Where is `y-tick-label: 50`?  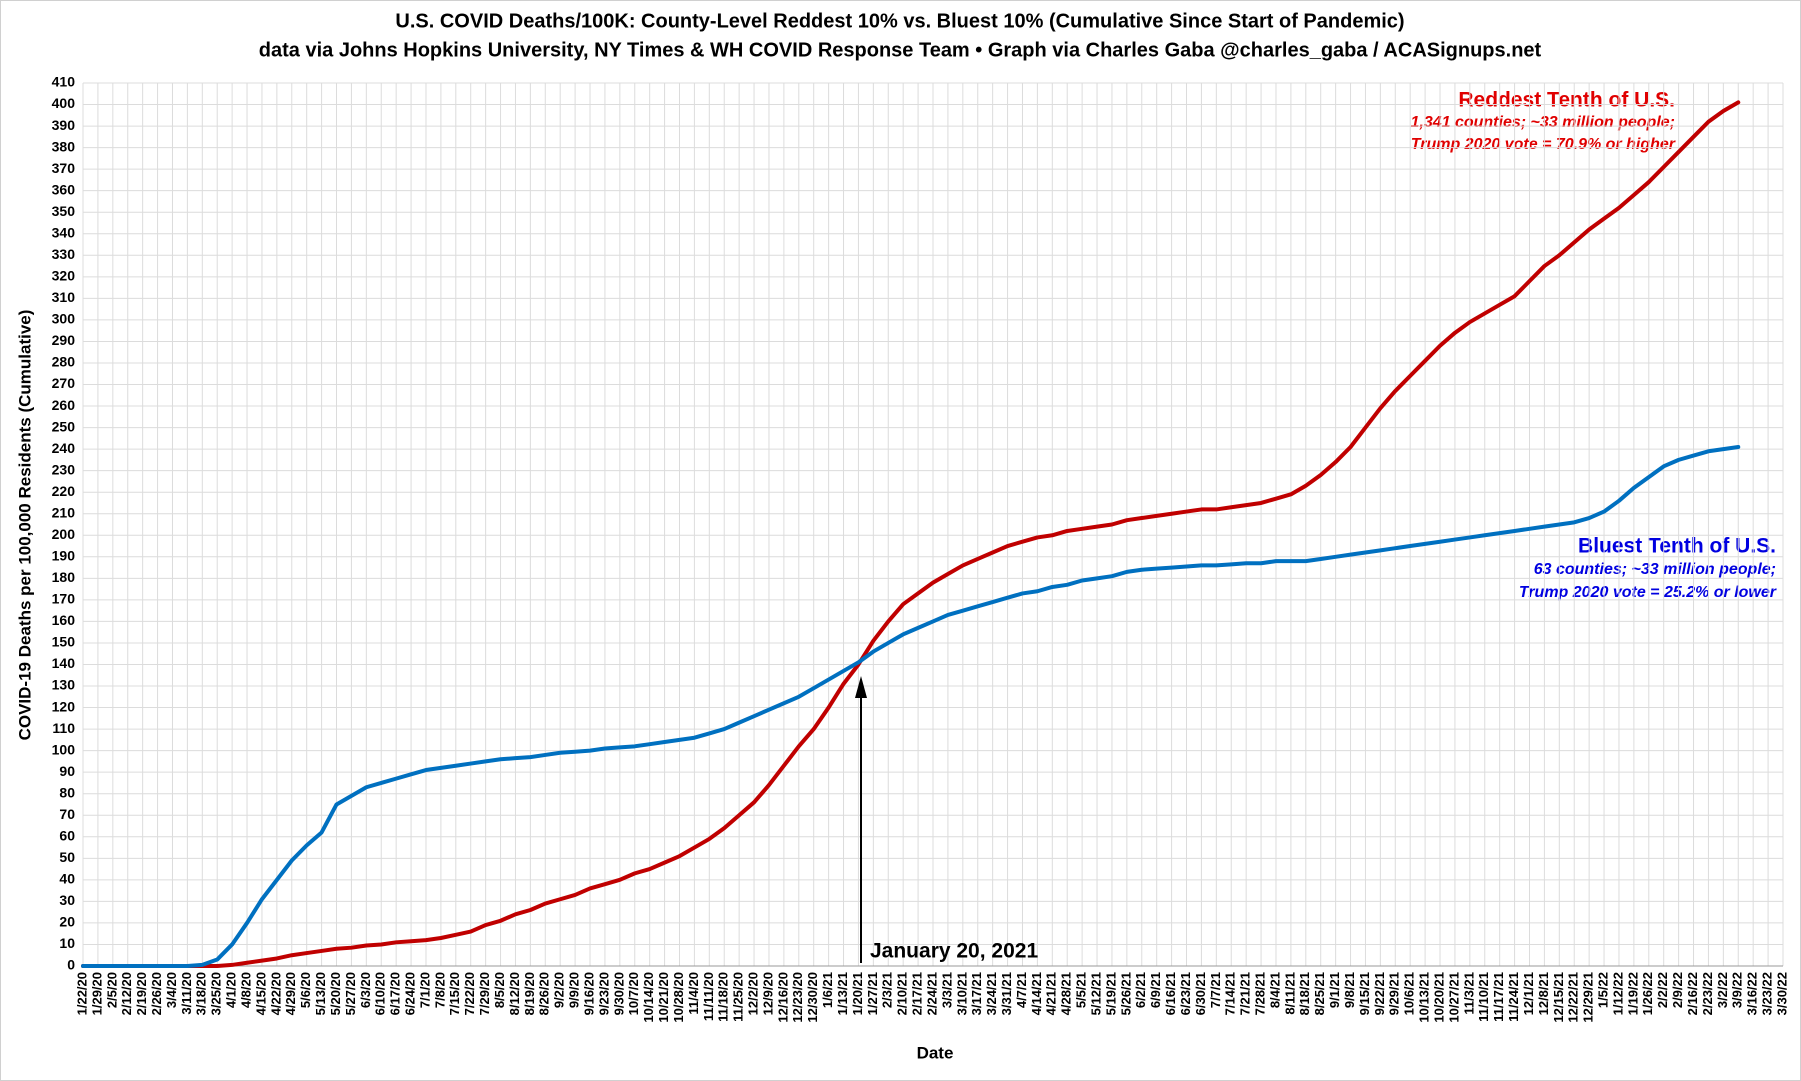
y-tick-label: 50 is located at coordinates (67, 857).